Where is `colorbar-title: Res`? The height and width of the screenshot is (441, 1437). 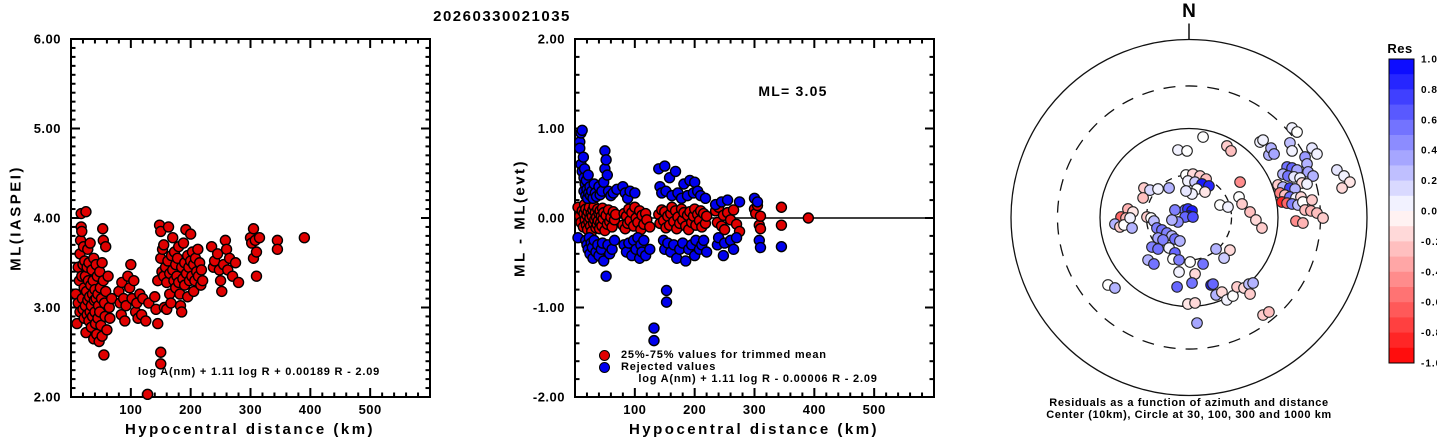
colorbar-title: Res is located at coordinates (1400, 48).